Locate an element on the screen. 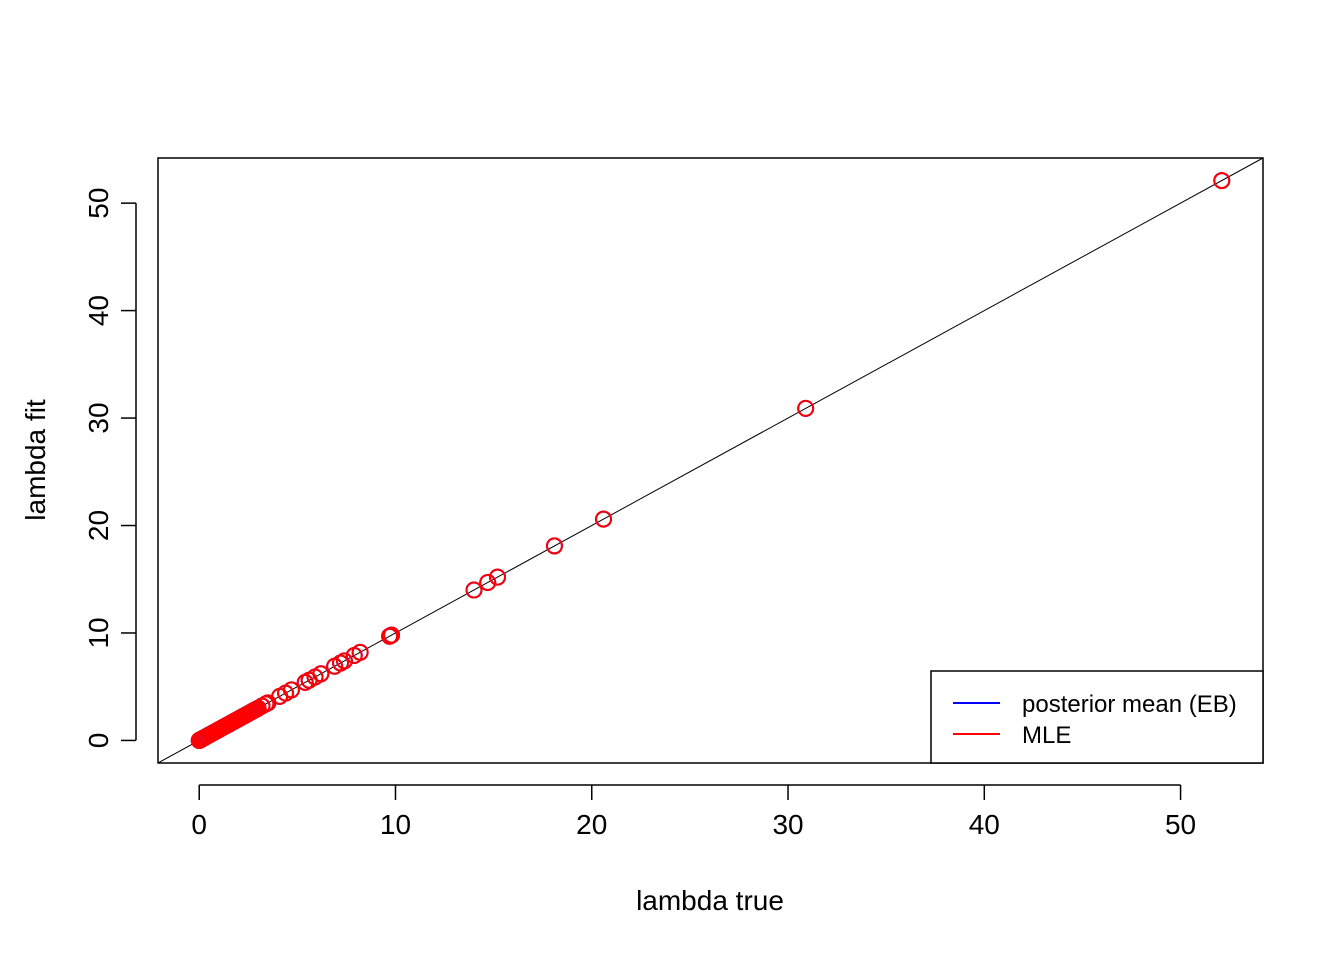 Image resolution: width=1344 pixels, height=960 pixels. x-tick-label: 50 is located at coordinates (1180, 824).